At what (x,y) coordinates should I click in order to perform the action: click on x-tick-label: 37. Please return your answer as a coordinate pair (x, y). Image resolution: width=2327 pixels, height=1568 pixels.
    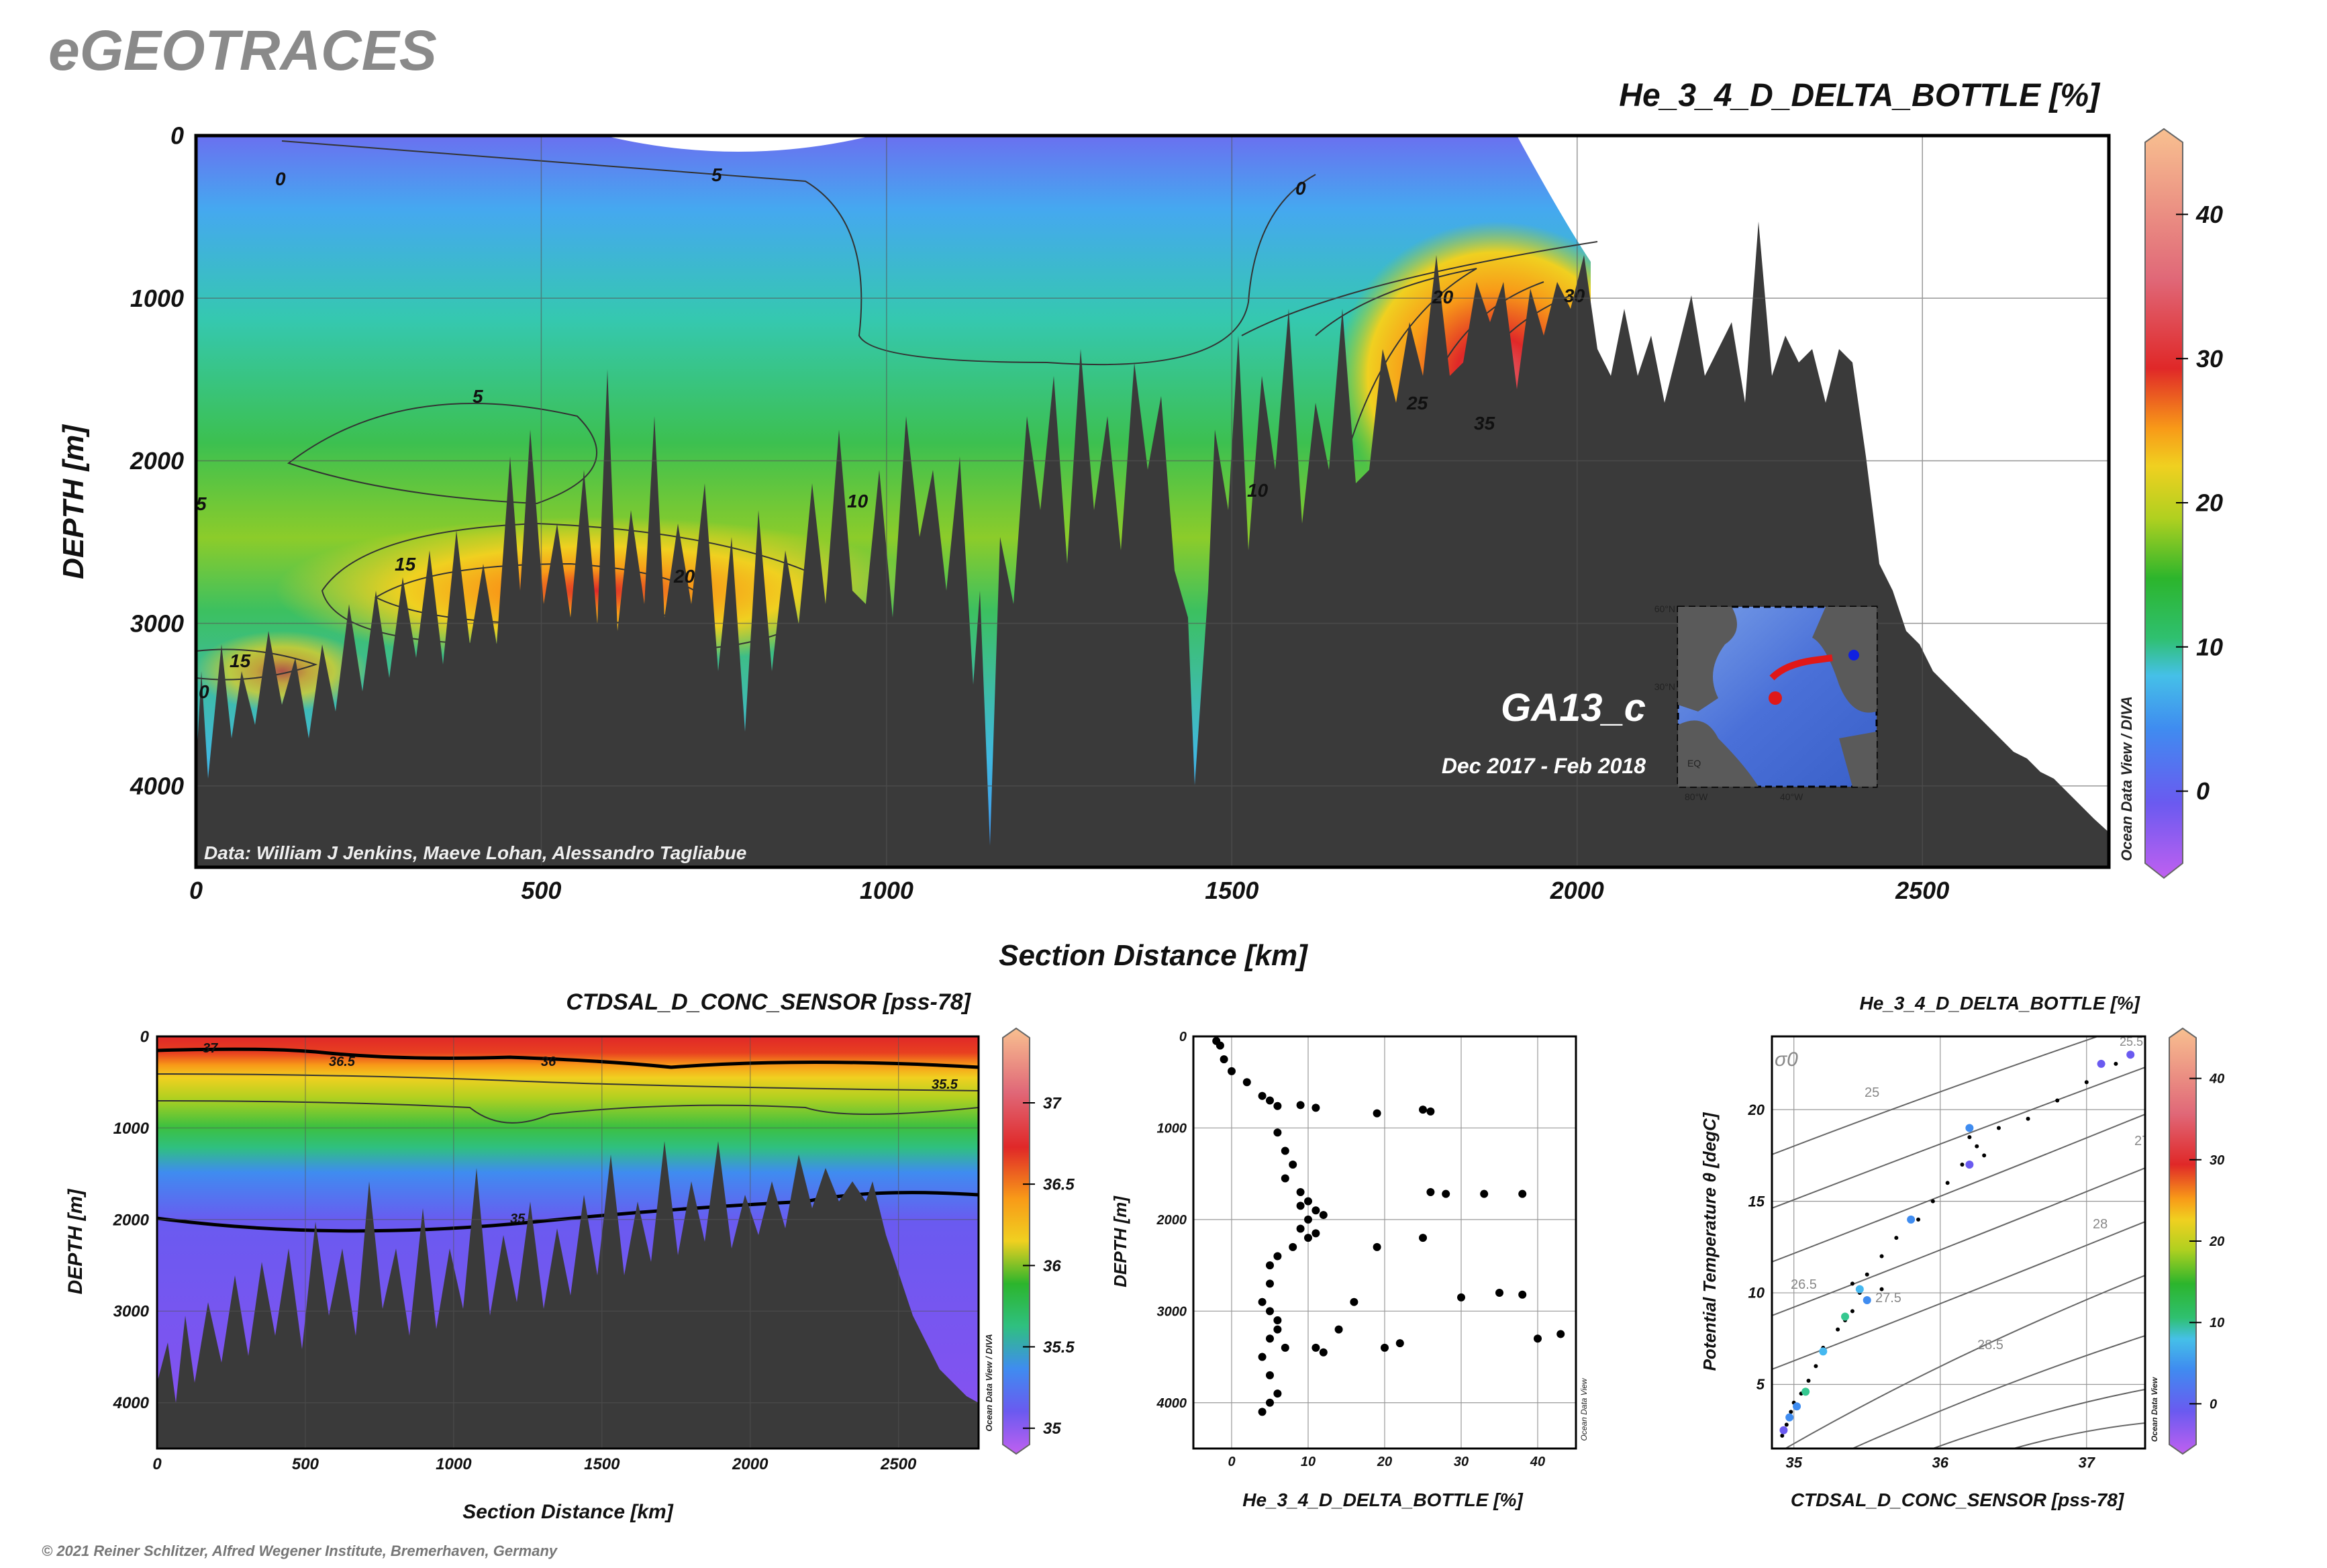
    Looking at the image, I should click on (2087, 1463).